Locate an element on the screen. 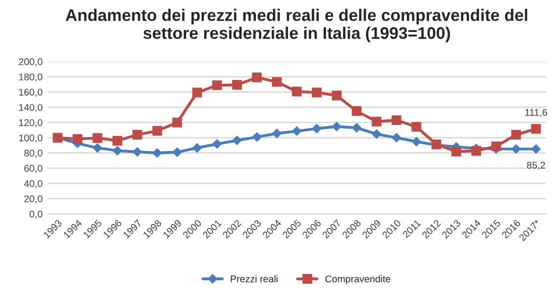 The image size is (560, 293). y-tick-label: 180,0 is located at coordinates (30, 78).